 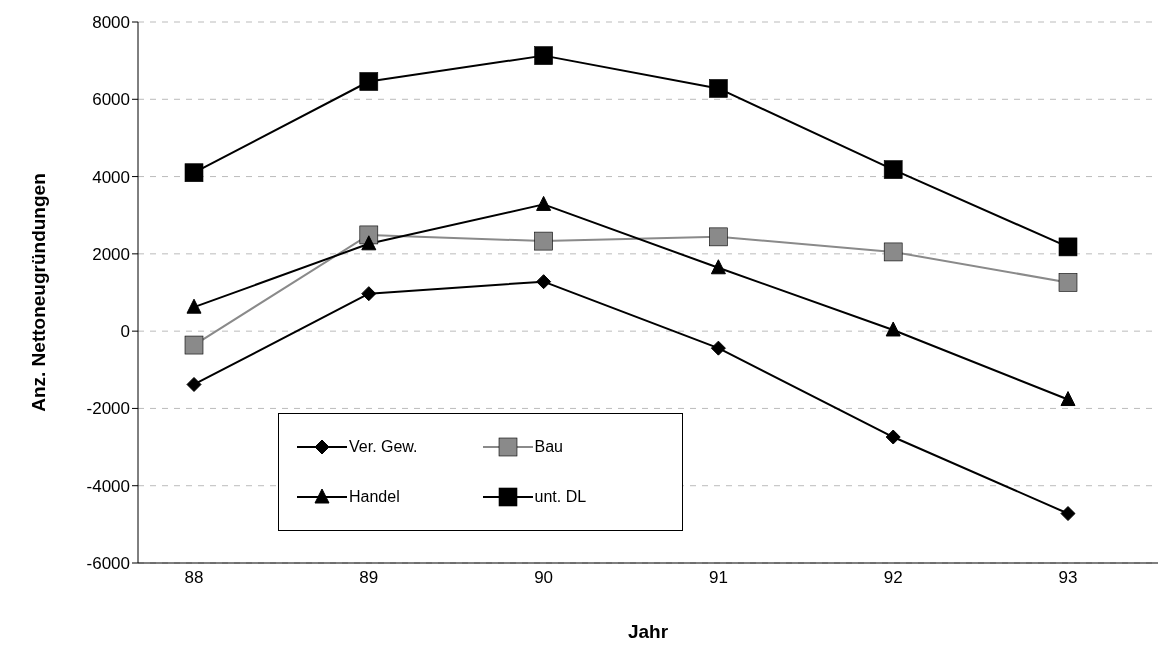 I want to click on y-tick-label: 0, so click(x=125, y=332).